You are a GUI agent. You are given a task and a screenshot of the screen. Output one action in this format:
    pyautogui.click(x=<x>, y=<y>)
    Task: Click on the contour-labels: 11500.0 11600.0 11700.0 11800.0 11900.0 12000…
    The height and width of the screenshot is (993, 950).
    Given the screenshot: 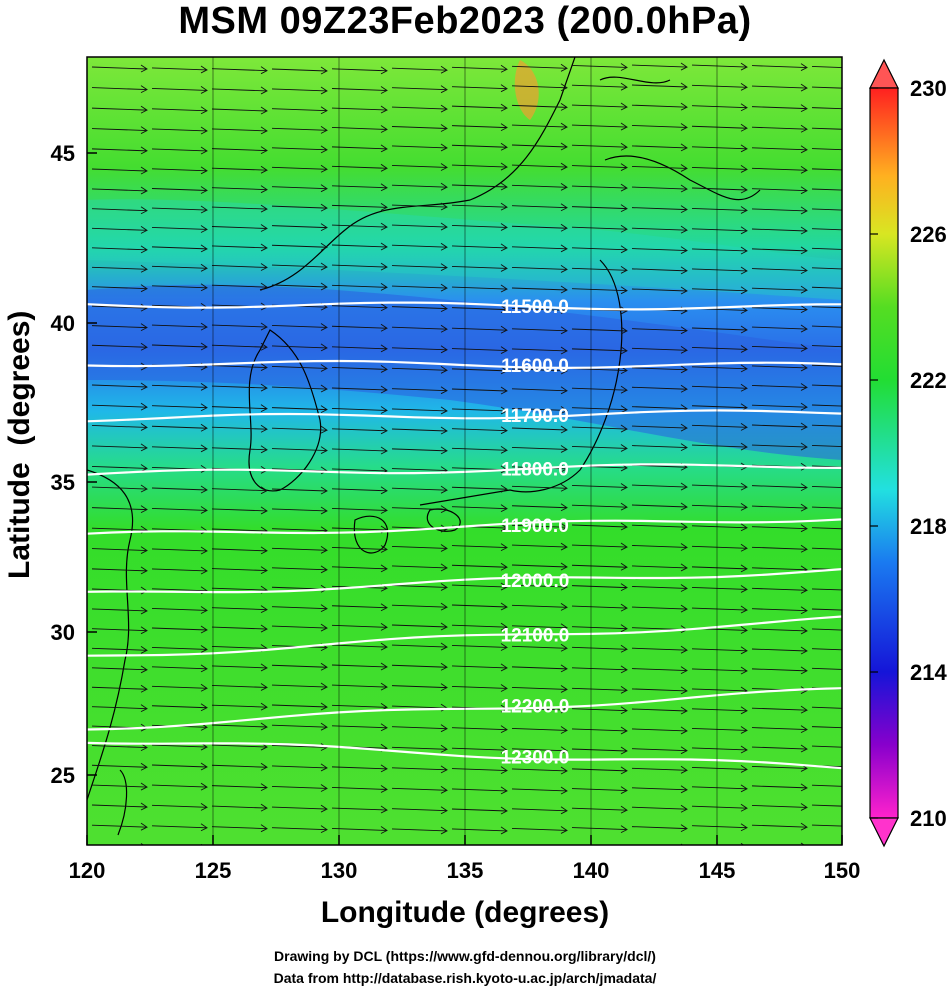 What is the action you would take?
    pyautogui.click(x=535, y=532)
    